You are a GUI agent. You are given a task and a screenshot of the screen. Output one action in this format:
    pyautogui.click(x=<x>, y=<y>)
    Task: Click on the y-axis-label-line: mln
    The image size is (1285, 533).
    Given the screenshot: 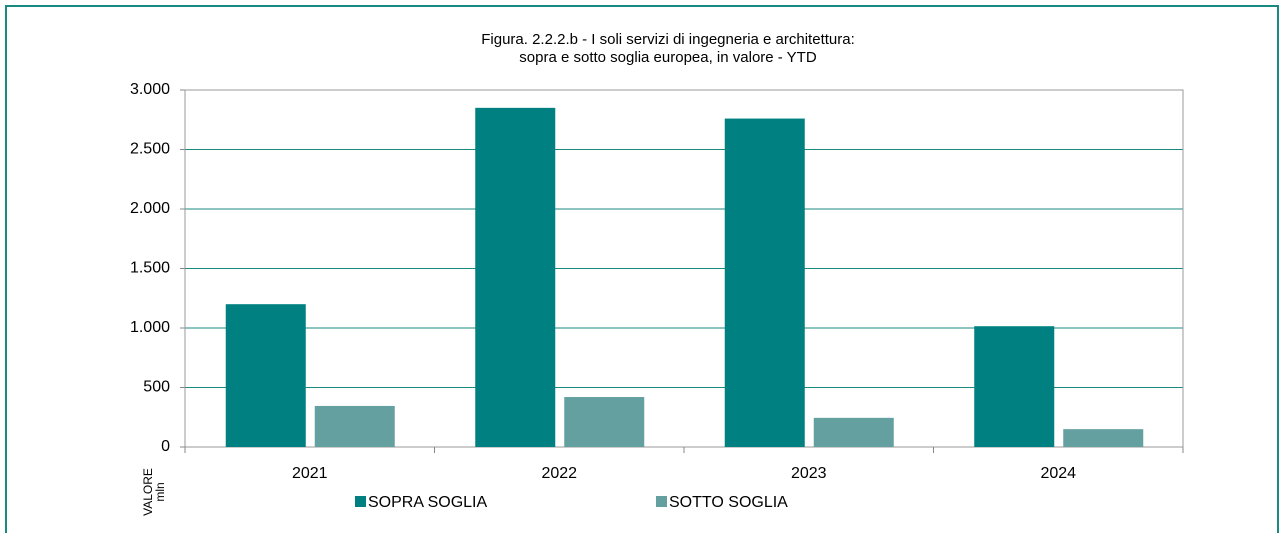 What is the action you would take?
    pyautogui.click(x=160, y=491)
    